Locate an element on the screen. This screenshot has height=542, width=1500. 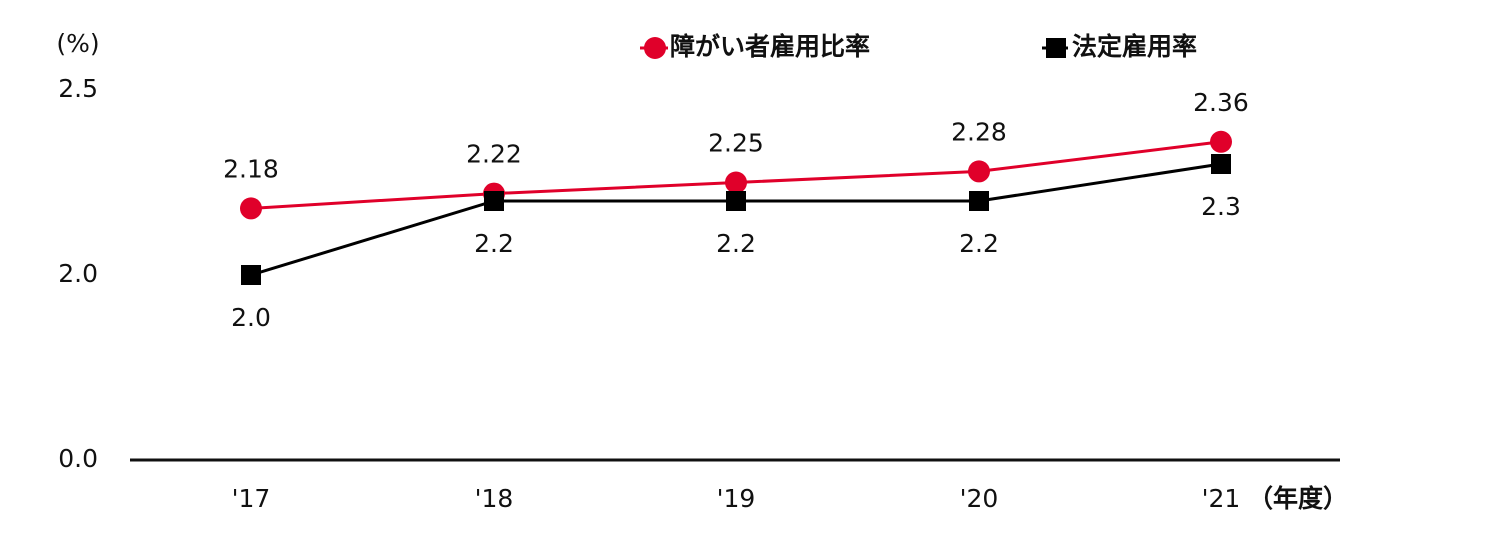
data-label: 2.0 is located at coordinates (251, 317).